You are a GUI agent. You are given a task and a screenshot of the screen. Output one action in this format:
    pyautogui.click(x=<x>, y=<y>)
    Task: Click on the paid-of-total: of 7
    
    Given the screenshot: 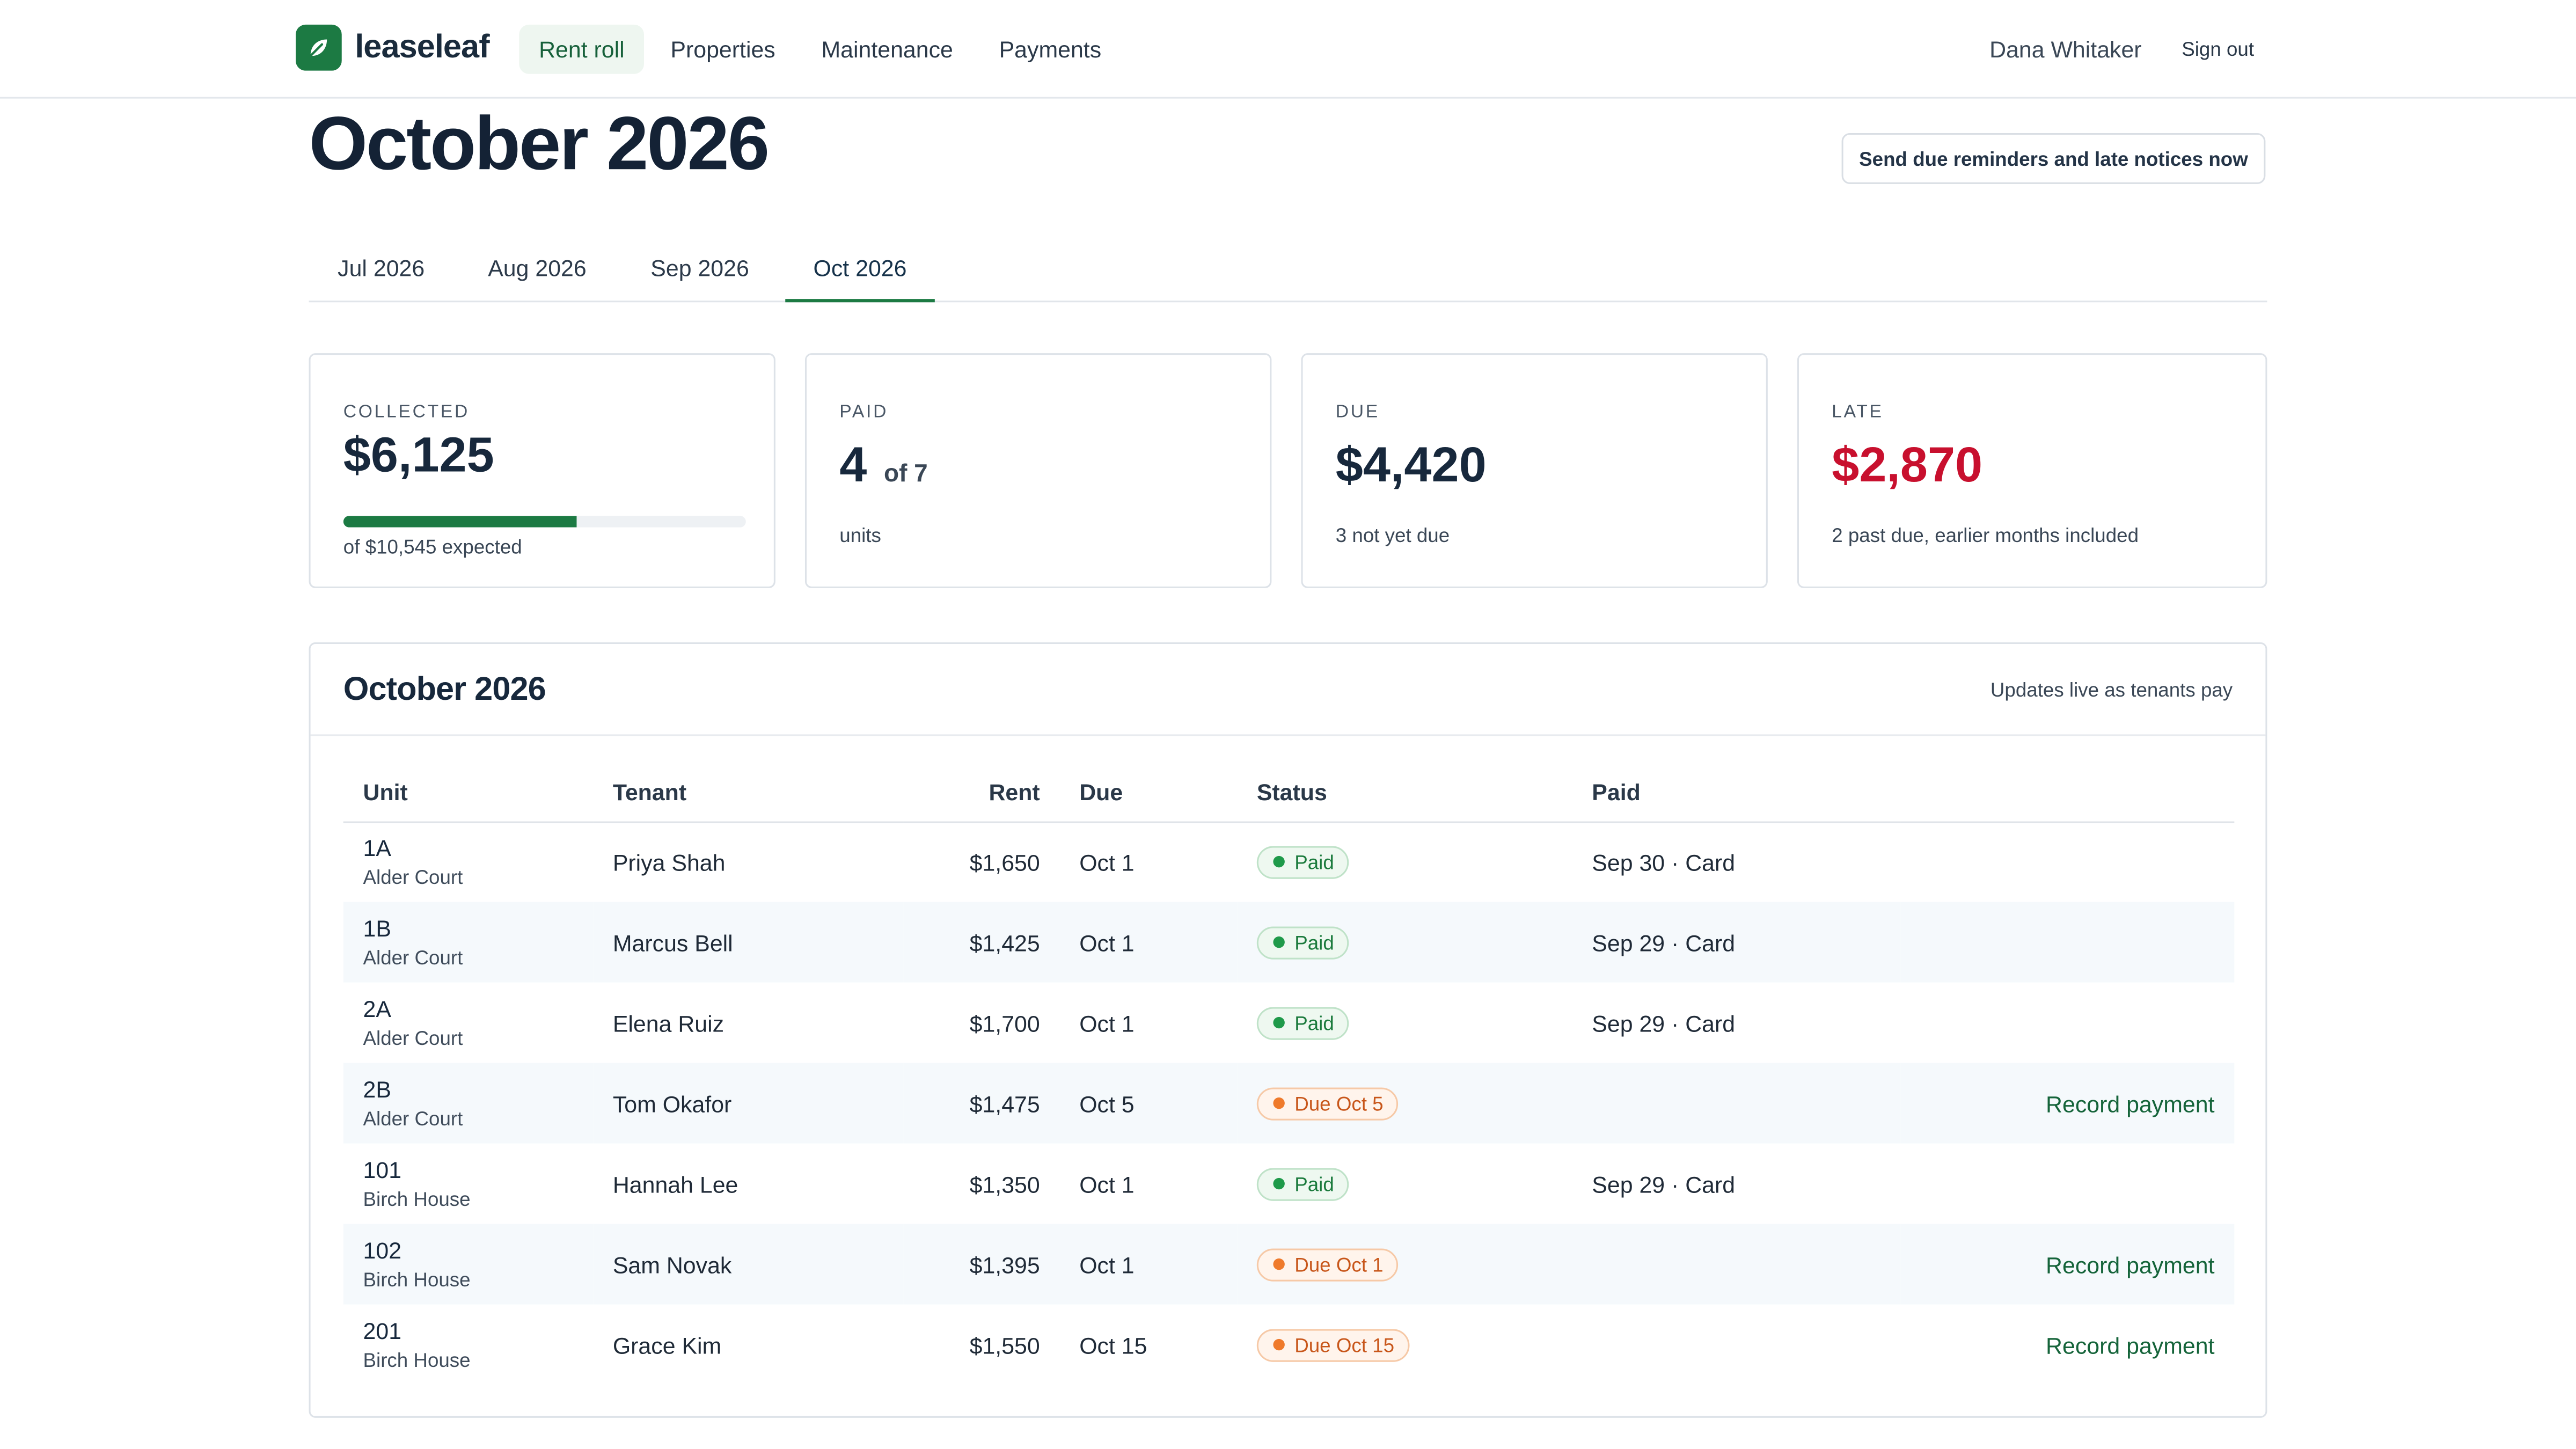 What is the action you would take?
    pyautogui.click(x=906, y=474)
    